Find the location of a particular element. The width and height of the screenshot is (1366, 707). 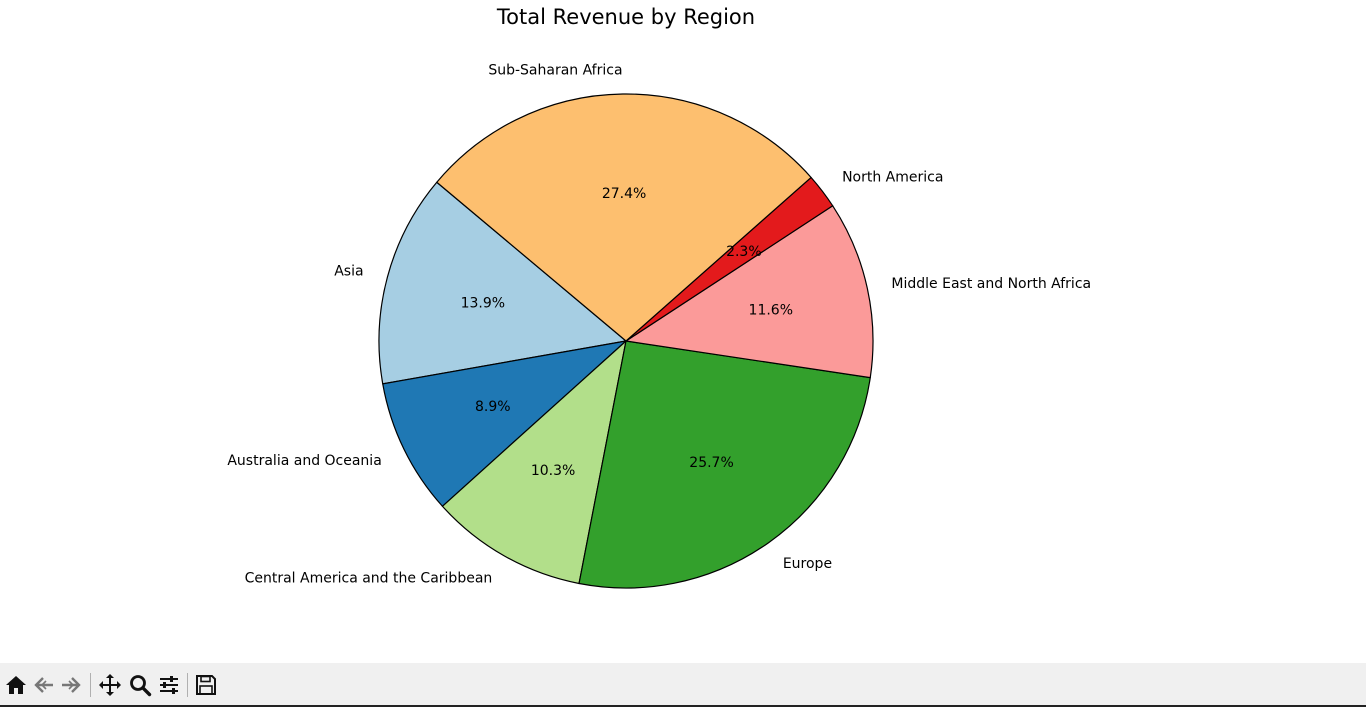

pan-button is located at coordinates (110, 685).